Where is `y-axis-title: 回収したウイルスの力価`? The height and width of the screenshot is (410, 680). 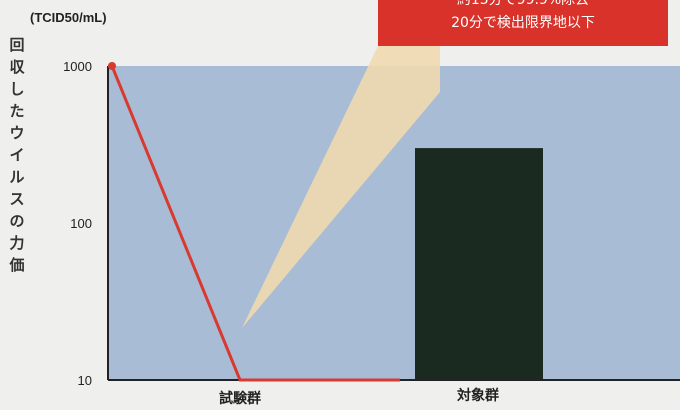
y-axis-title: 回収したウイルスの力価 is located at coordinates (17, 155).